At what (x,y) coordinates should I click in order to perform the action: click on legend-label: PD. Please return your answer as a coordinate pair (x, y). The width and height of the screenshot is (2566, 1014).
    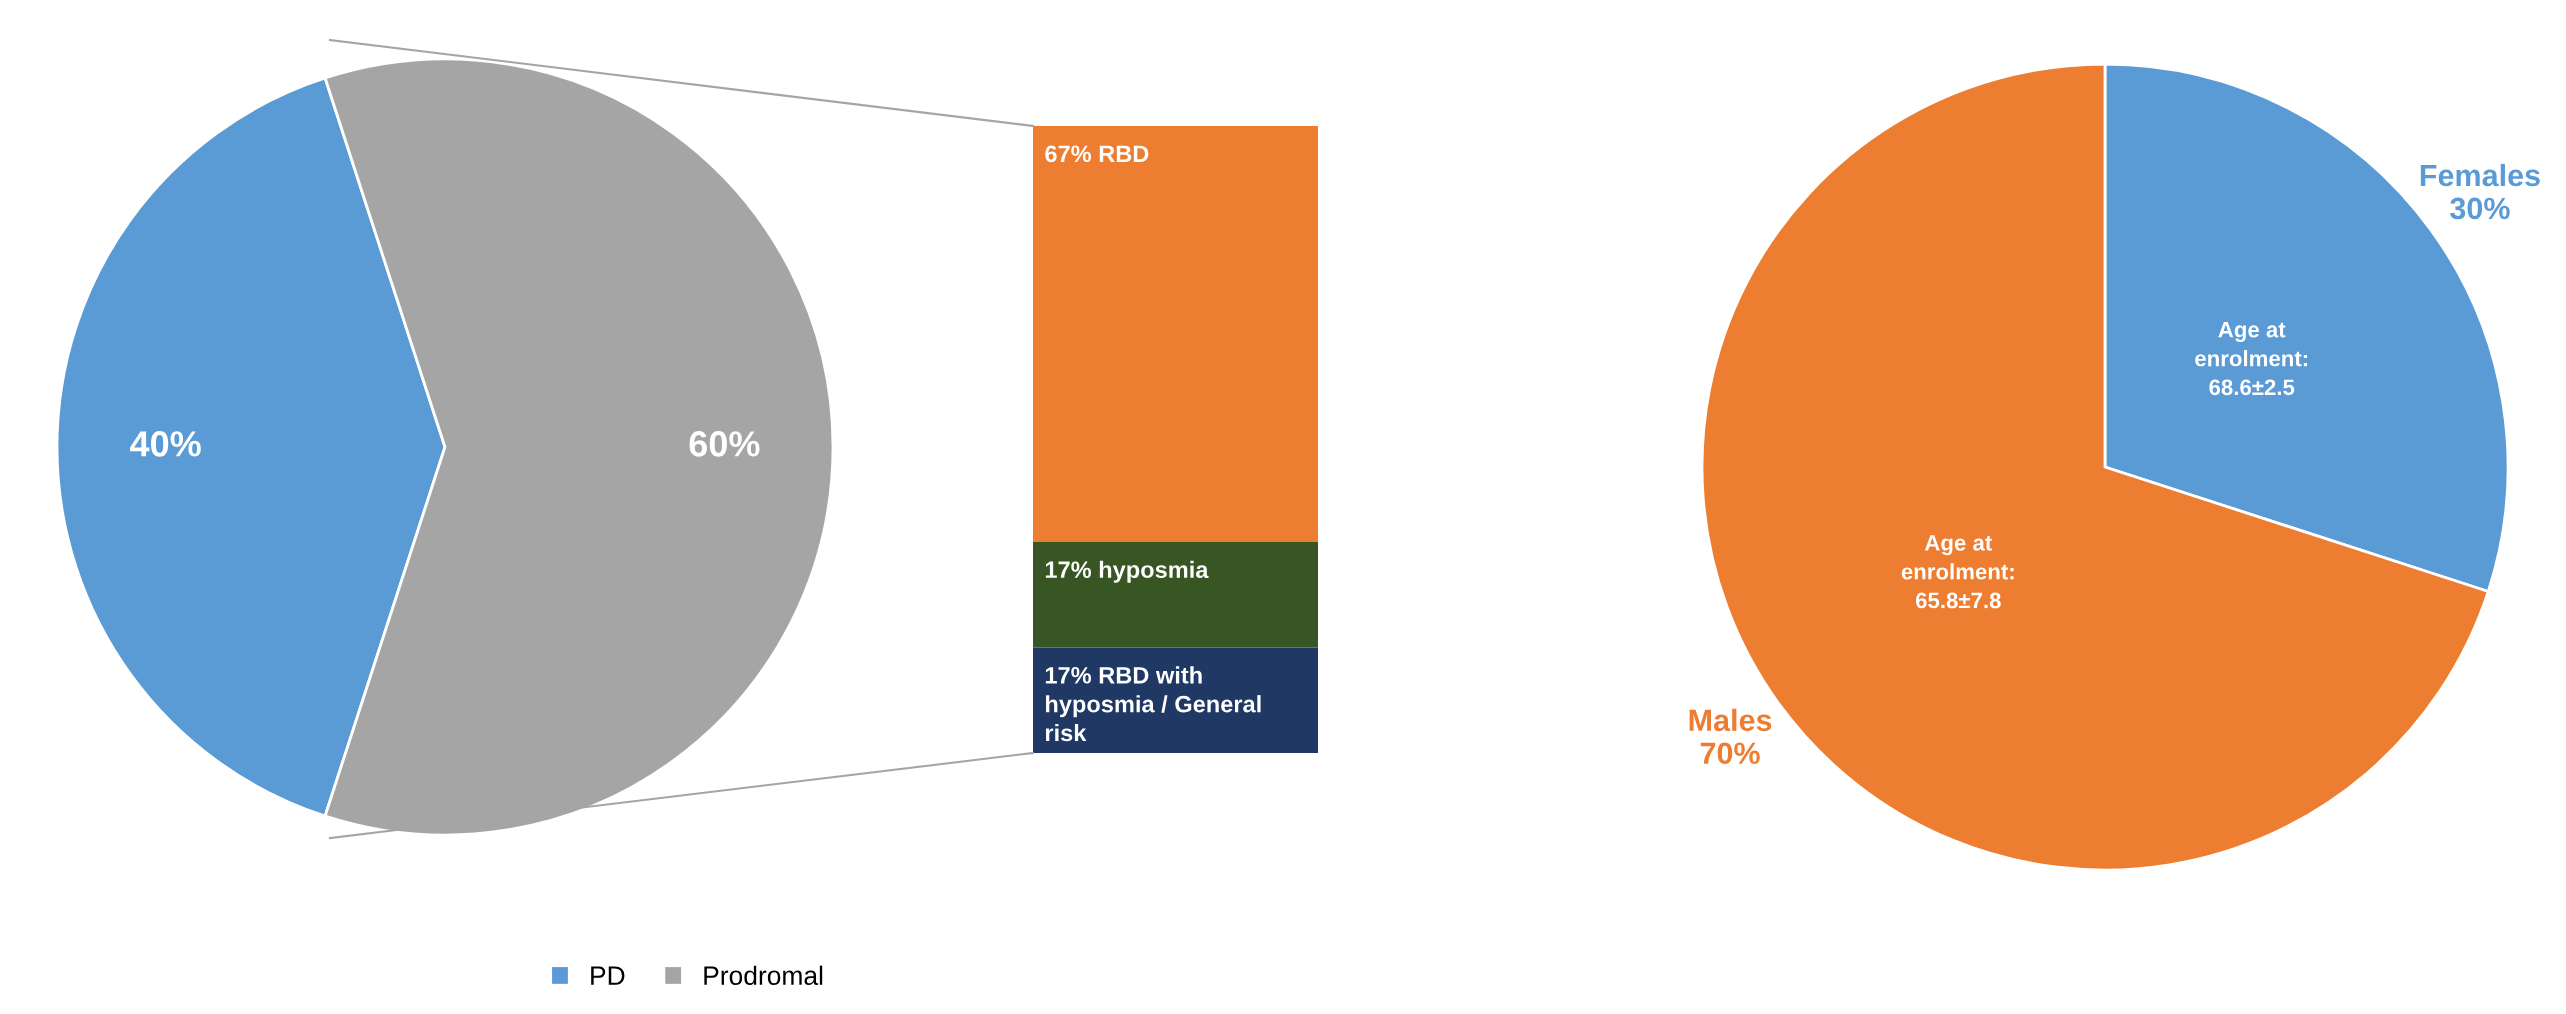
    Looking at the image, I should click on (608, 975).